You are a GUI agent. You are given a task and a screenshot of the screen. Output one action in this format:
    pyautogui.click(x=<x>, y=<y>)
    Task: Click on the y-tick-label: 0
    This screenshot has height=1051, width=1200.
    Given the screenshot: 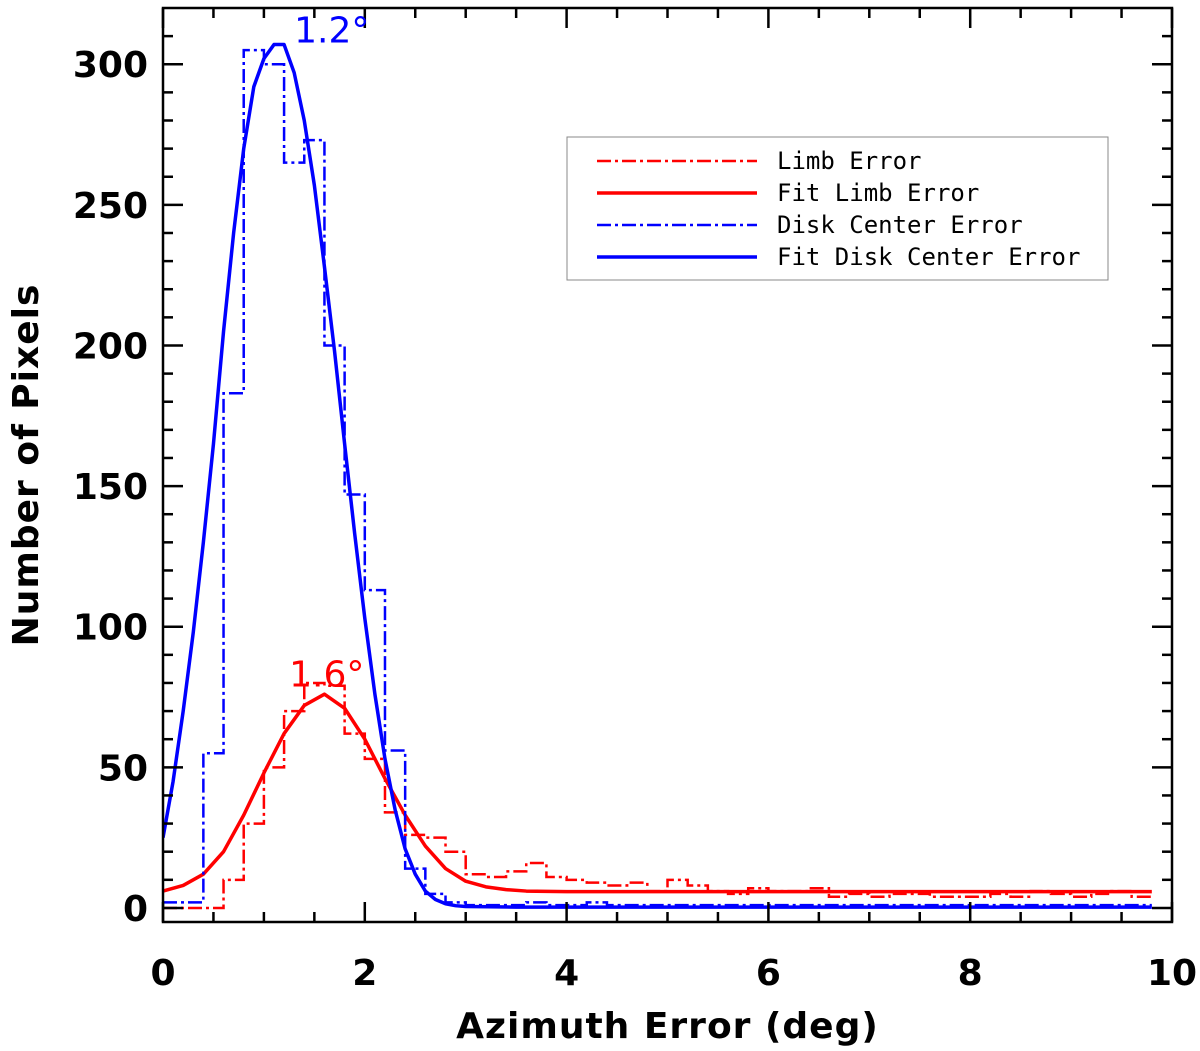 What is the action you would take?
    pyautogui.click(x=135, y=909)
    